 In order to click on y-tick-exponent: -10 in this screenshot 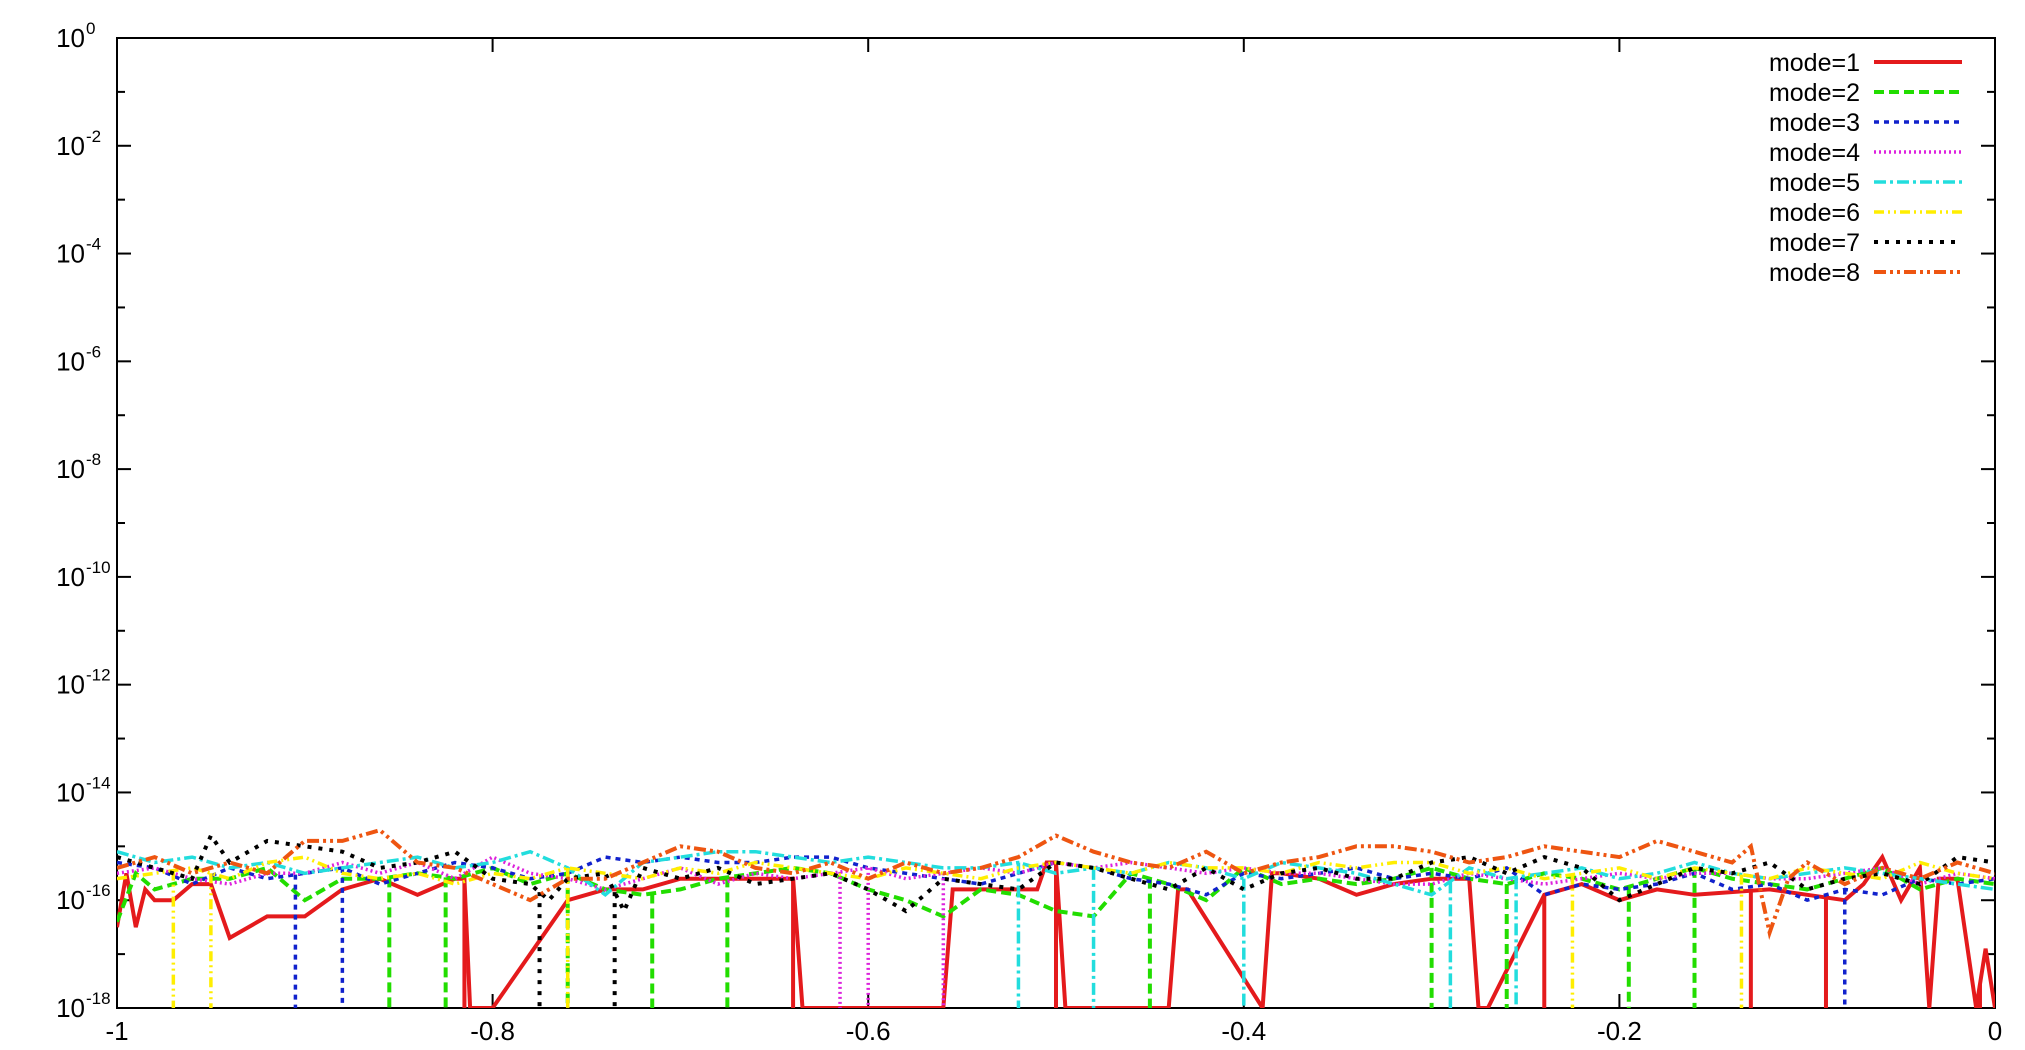, I will do `click(98, 567)`.